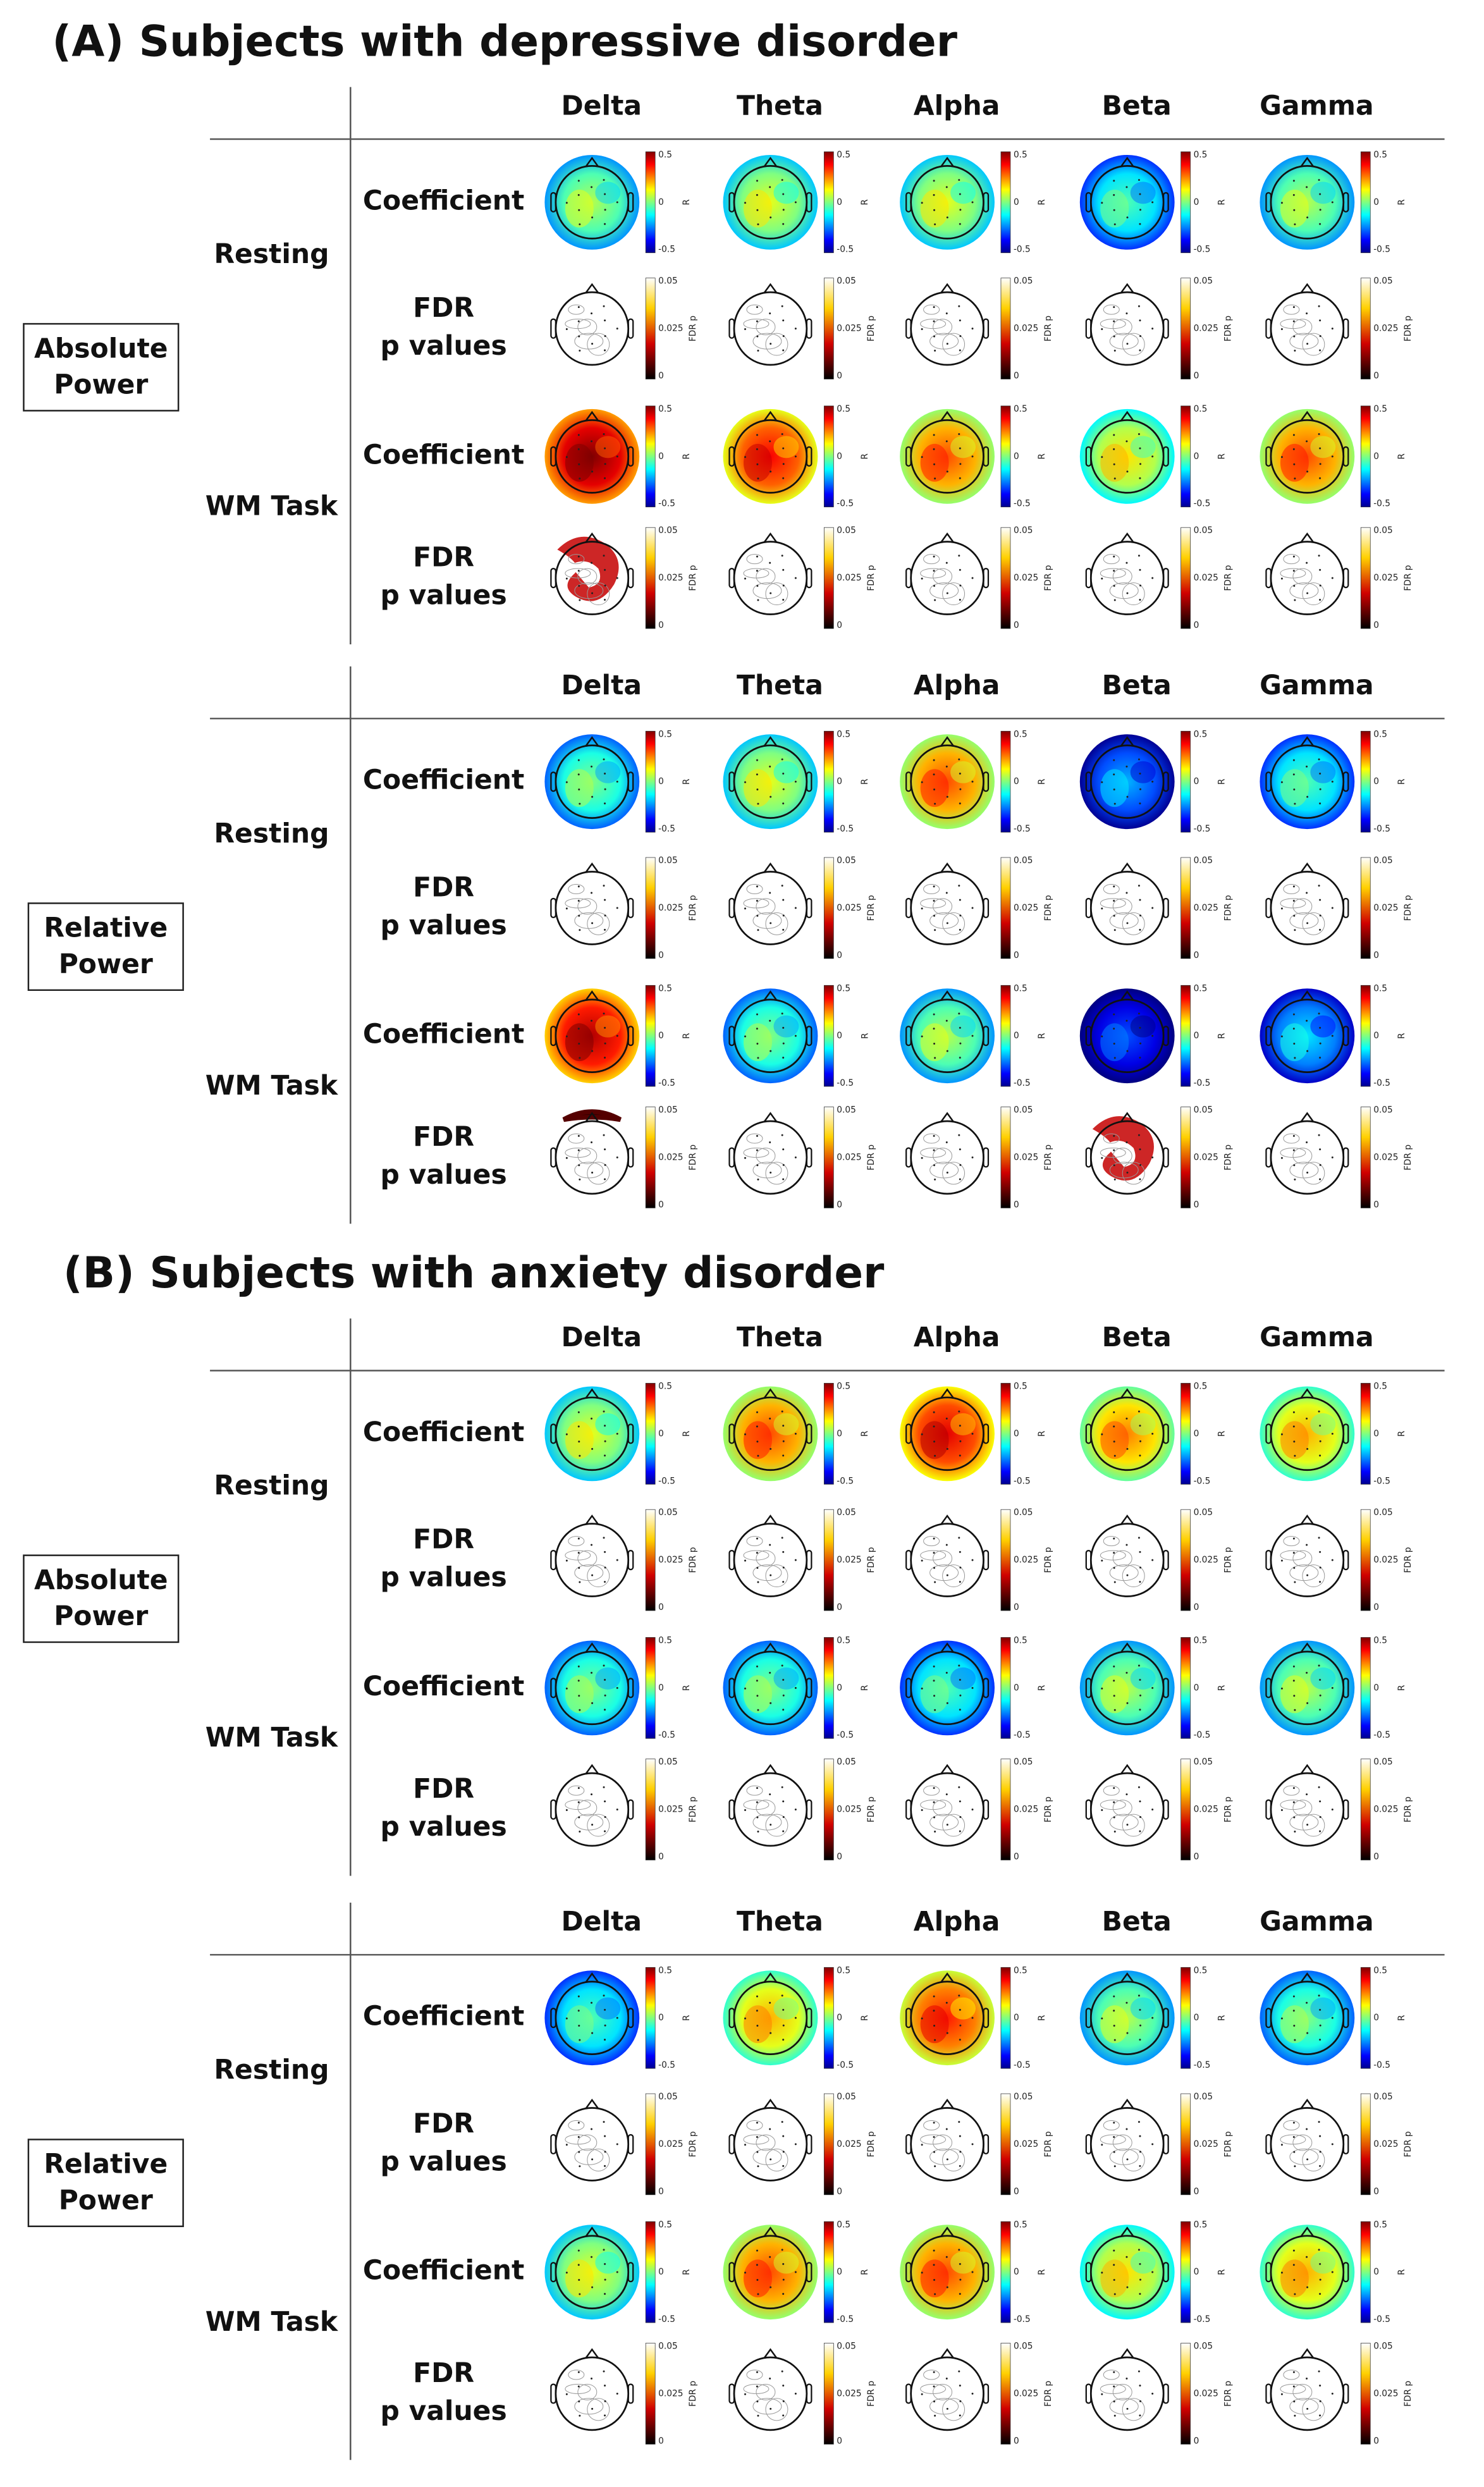 The height and width of the screenshot is (2487, 1484). What do you see at coordinates (271, 1486) in the screenshot?
I see `condition-label: Resting` at bounding box center [271, 1486].